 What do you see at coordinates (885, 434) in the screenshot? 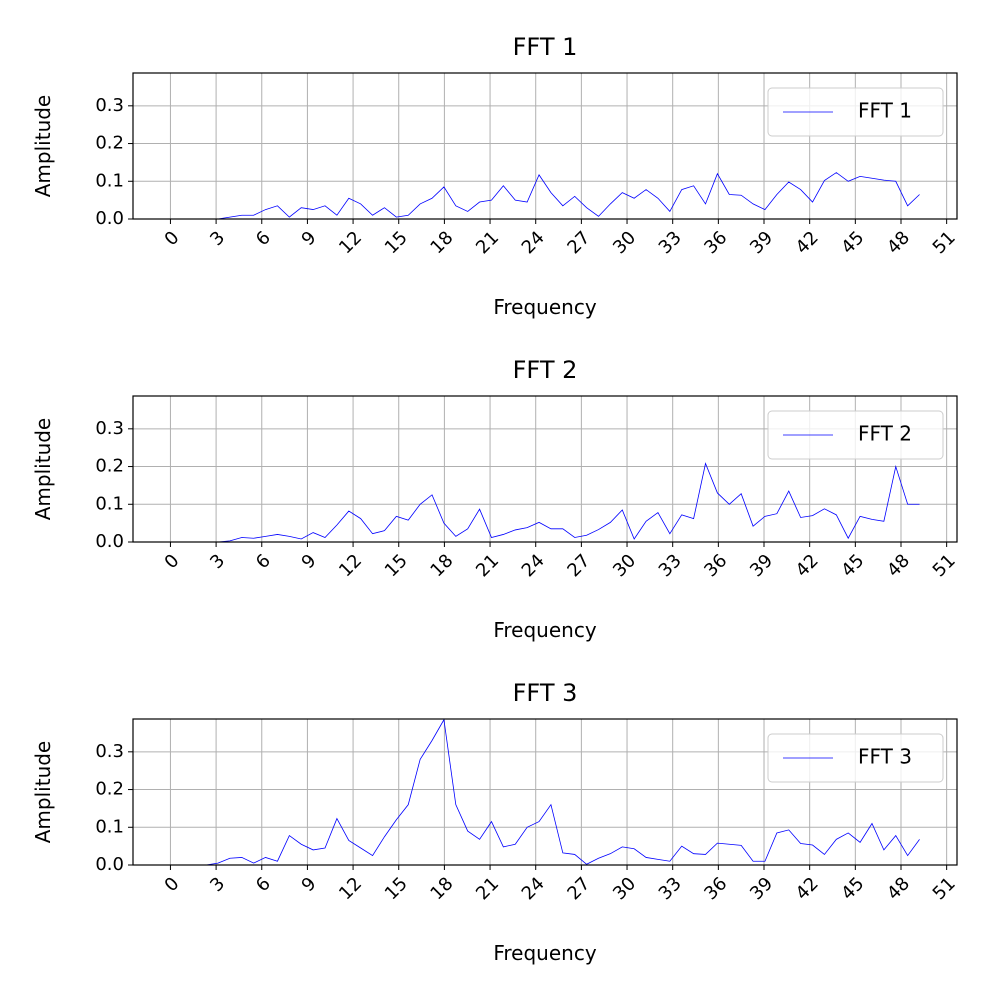
I see `legend-label: FFT 2` at bounding box center [885, 434].